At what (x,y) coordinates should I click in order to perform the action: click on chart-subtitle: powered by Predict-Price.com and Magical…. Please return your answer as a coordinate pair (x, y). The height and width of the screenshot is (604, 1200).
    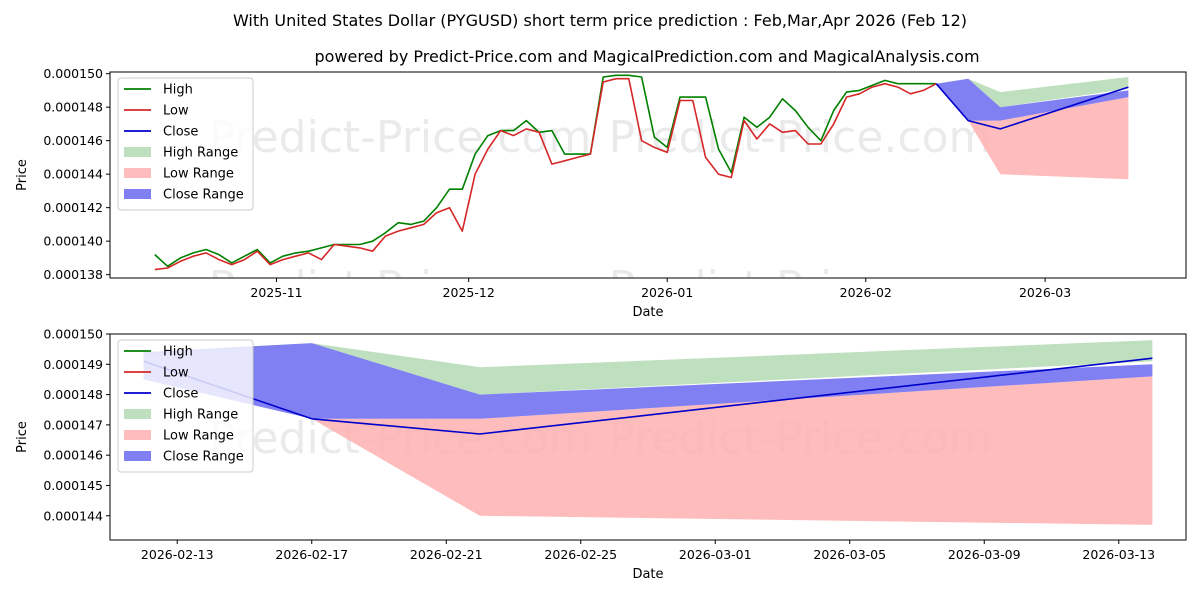
    Looking at the image, I should click on (646, 56).